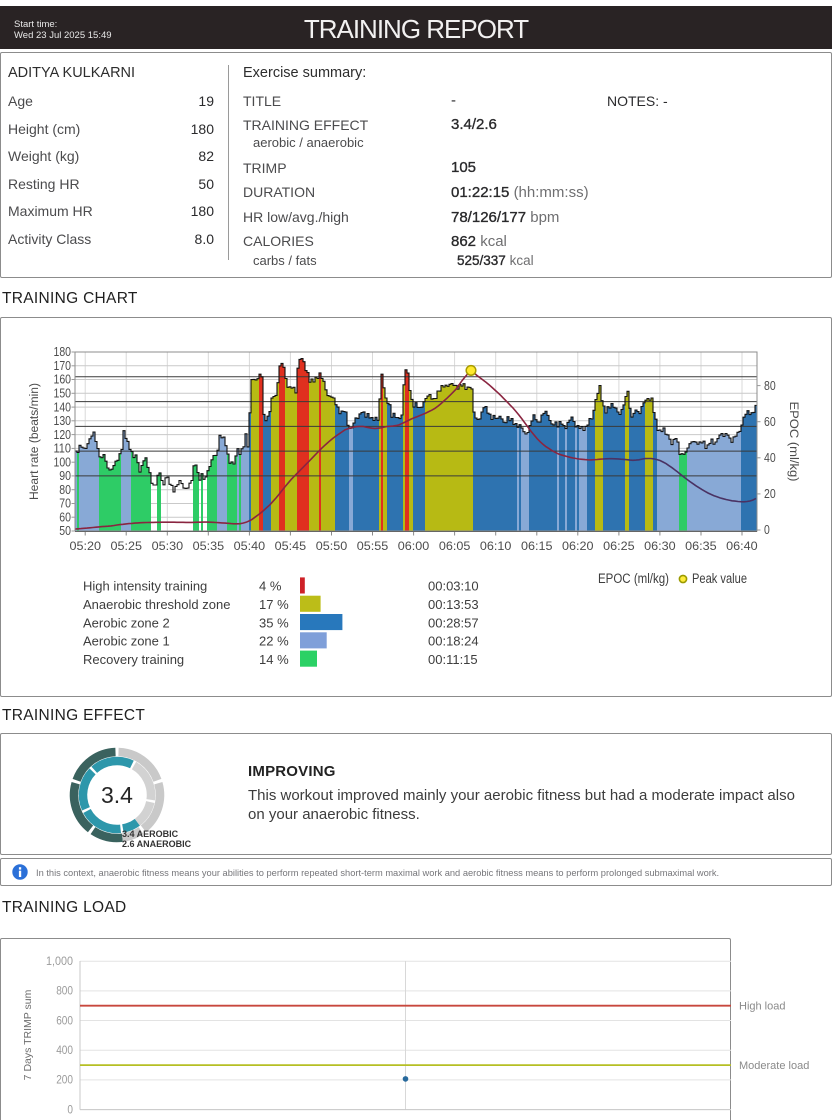 This screenshot has height=1120, width=840. What do you see at coordinates (63, 352) in the screenshot?
I see `svg-text: 180` at bounding box center [63, 352].